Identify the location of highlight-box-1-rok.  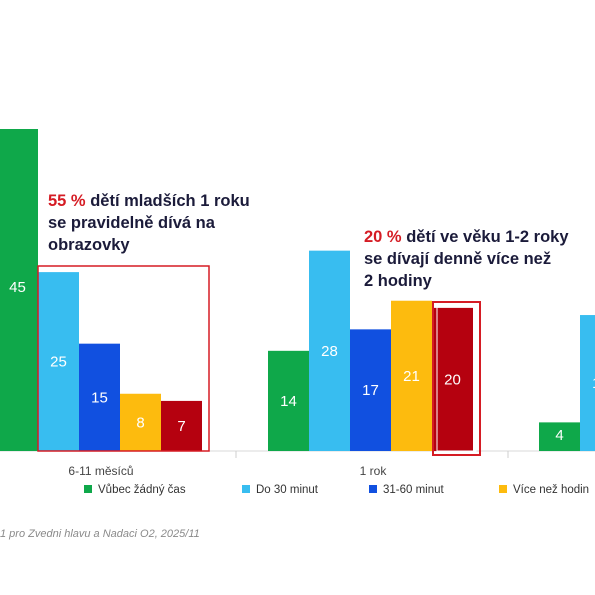
(456, 378).